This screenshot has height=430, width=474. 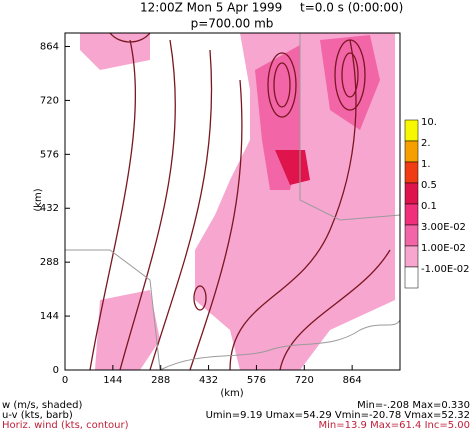 I want to click on y-tick-label: 288, so click(x=49, y=262).